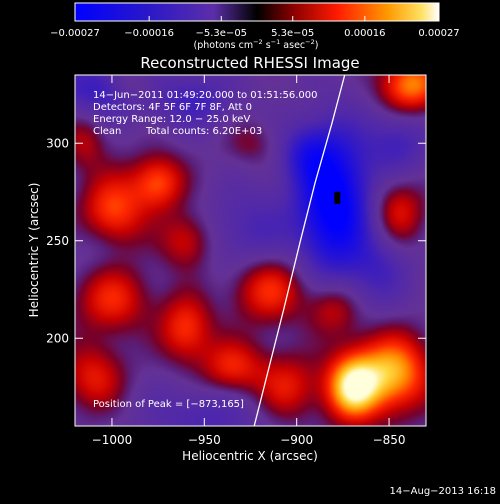 Image resolution: width=500 pixels, height=504 pixels. What do you see at coordinates (205, 95) in the screenshot?
I see `annotation-time-range: 14−Jun−2011 01:49:20.000 to 01:51:56.000` at bounding box center [205, 95].